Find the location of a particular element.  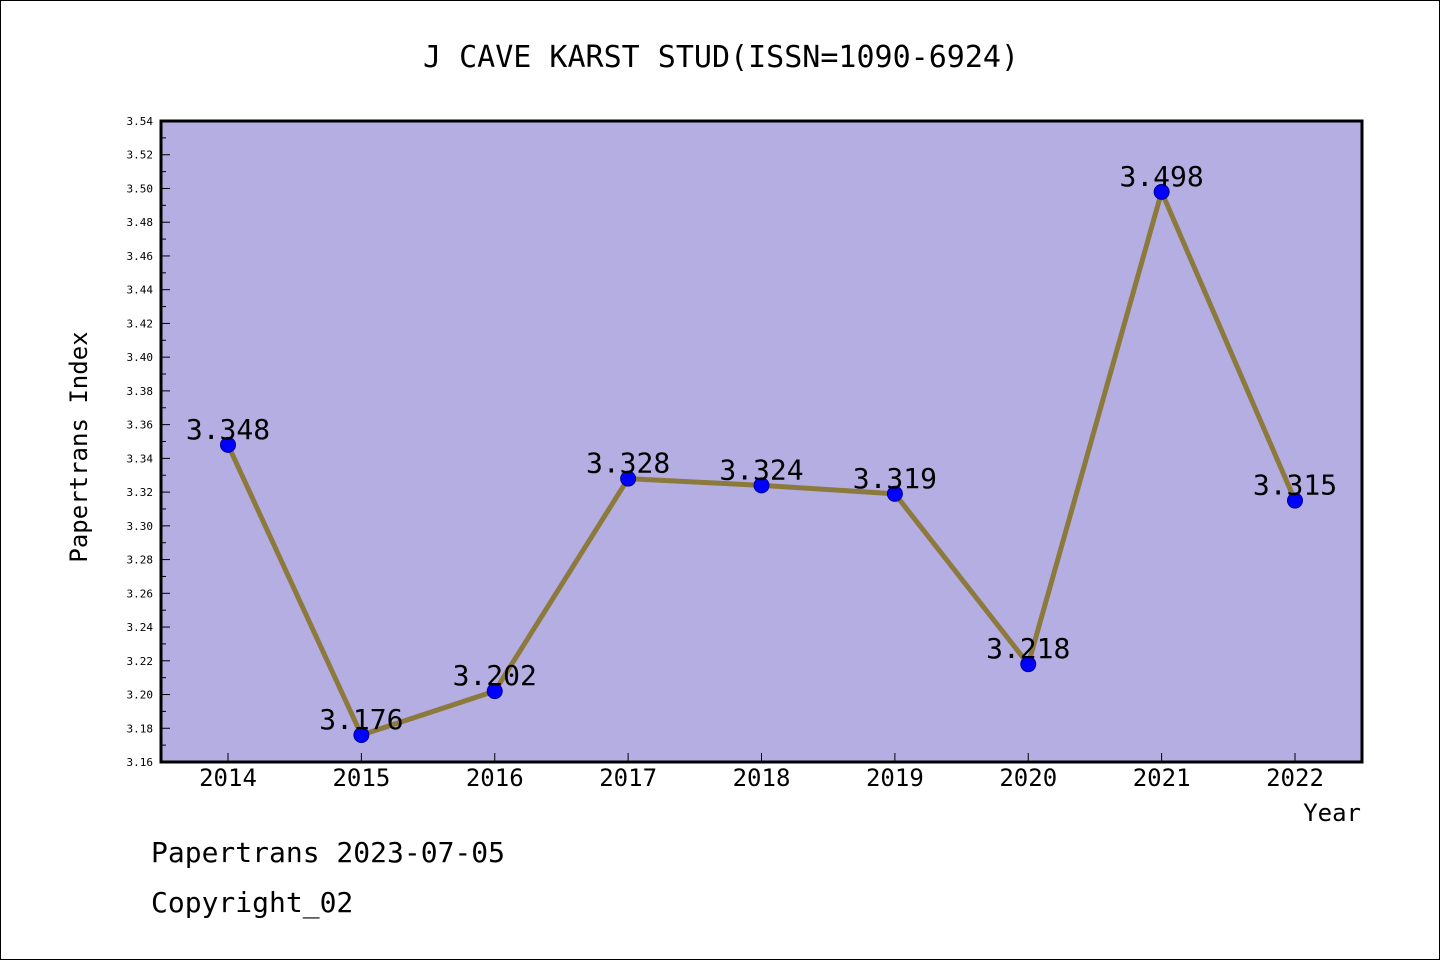

y-tick-label: 3.38 is located at coordinates (140, 391).